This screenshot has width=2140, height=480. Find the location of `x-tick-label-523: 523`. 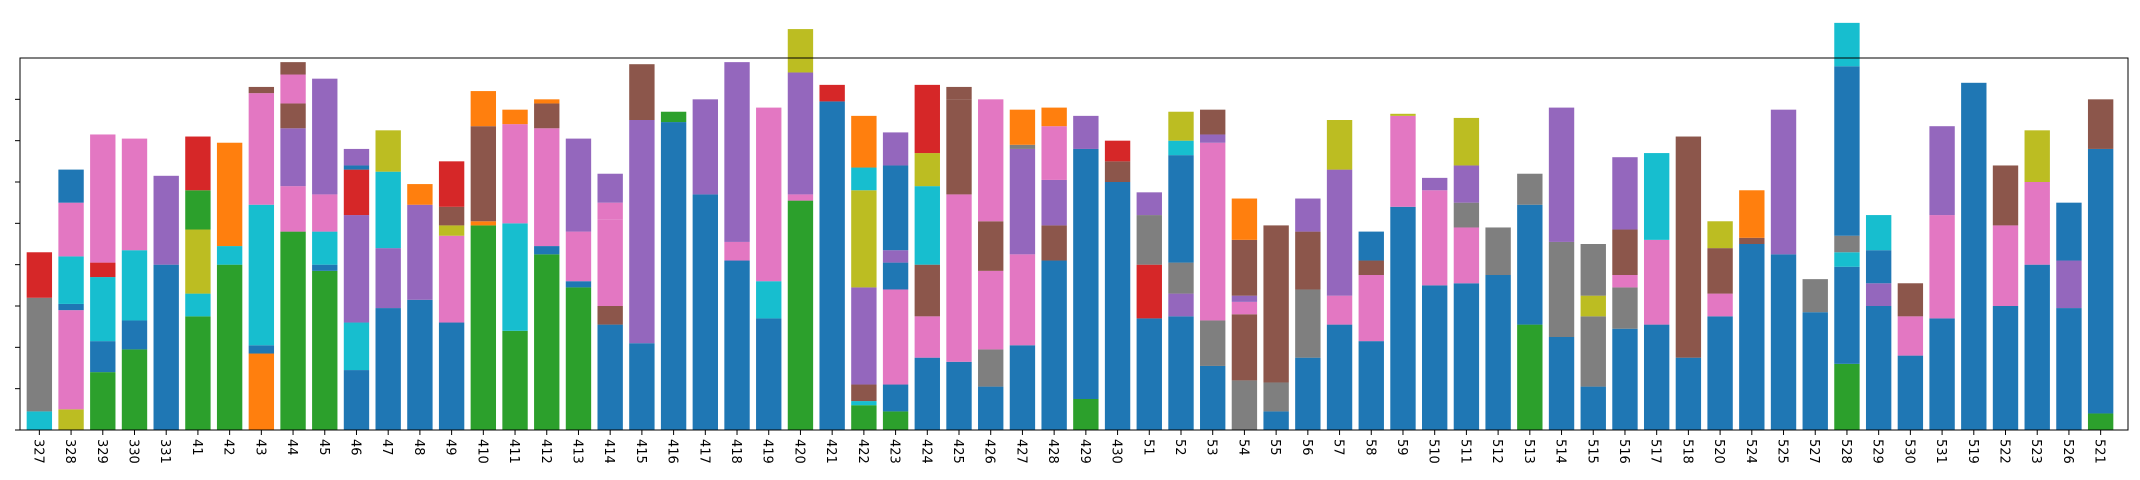

x-tick-label-523: 523 is located at coordinates (2035, 451).